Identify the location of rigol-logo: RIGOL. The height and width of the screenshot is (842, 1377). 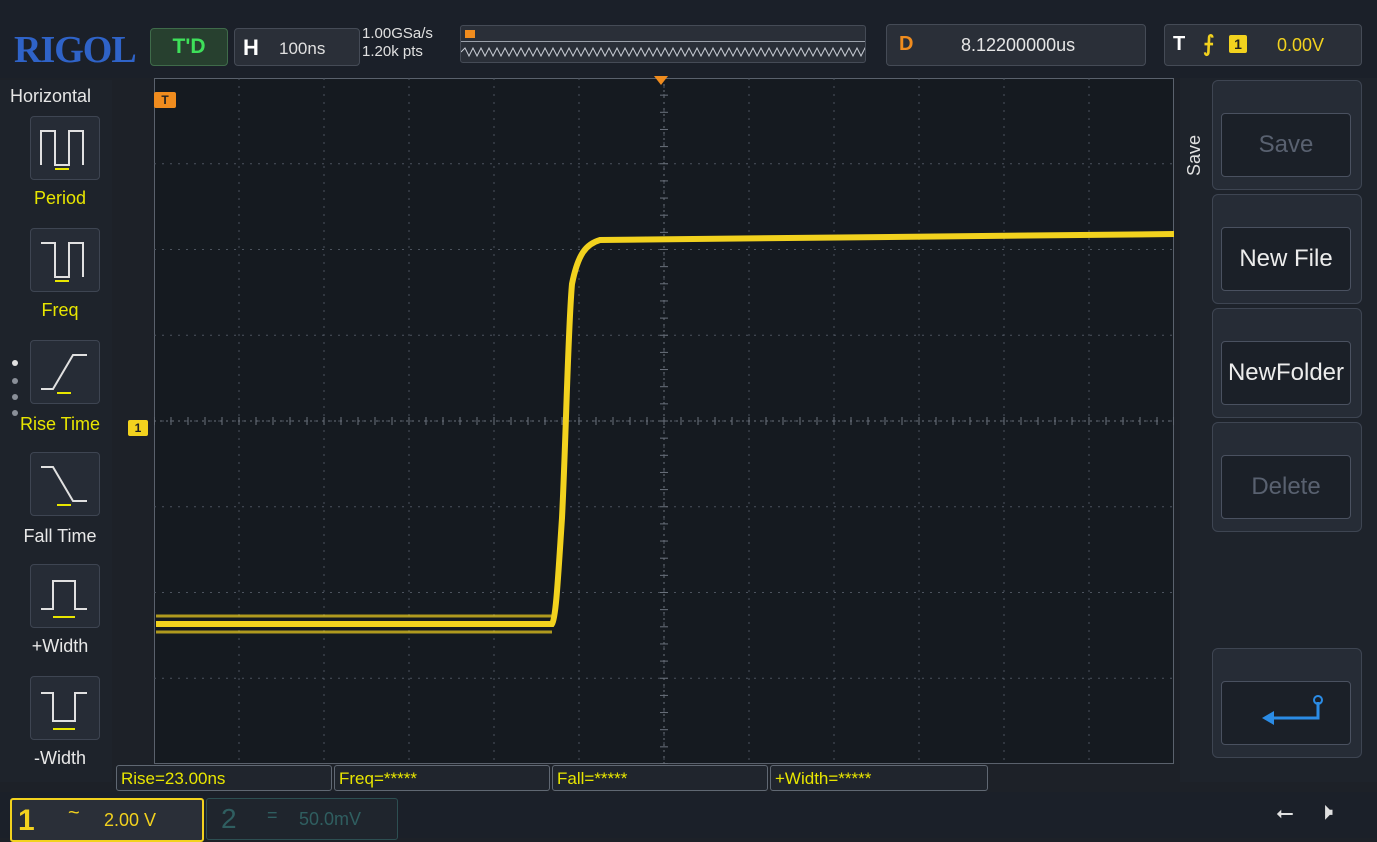
(75, 50).